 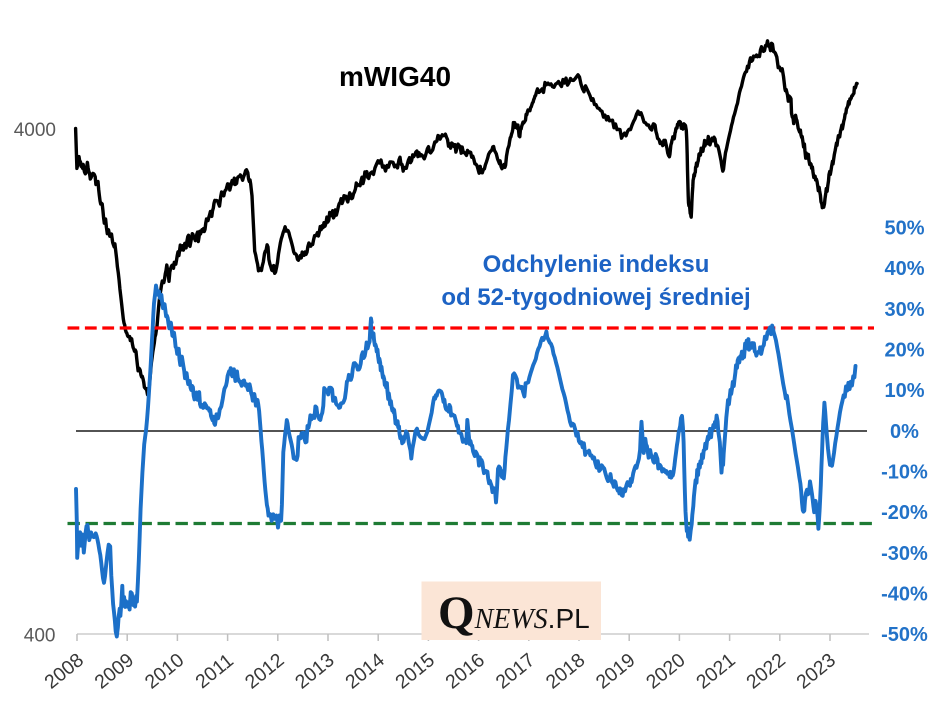 I want to click on svg-text: Odchylenie indeksu, so click(x=596, y=264).